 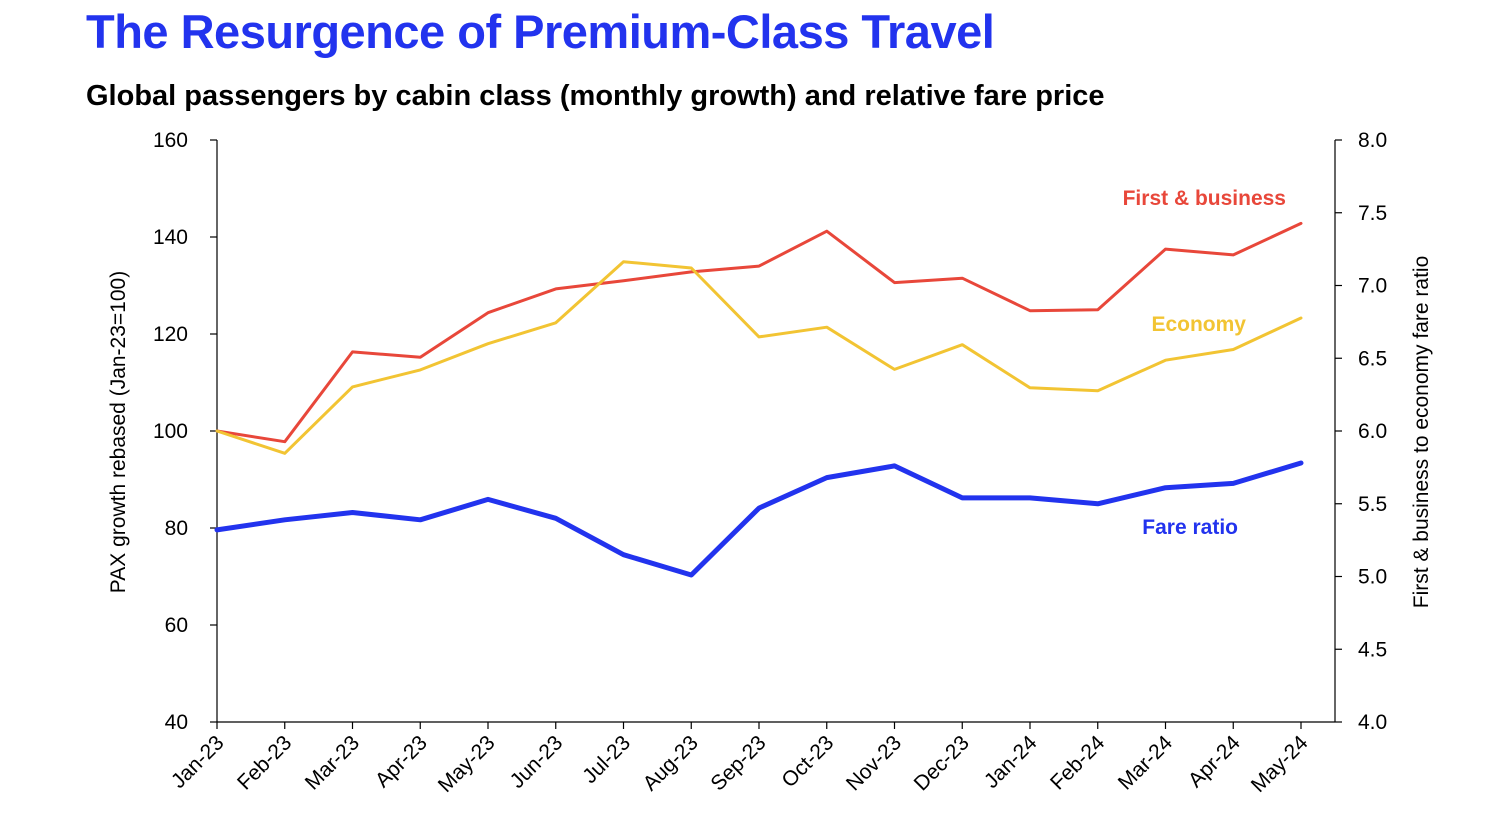 I want to click on series-line-fare-ratio, so click(x=759, y=519).